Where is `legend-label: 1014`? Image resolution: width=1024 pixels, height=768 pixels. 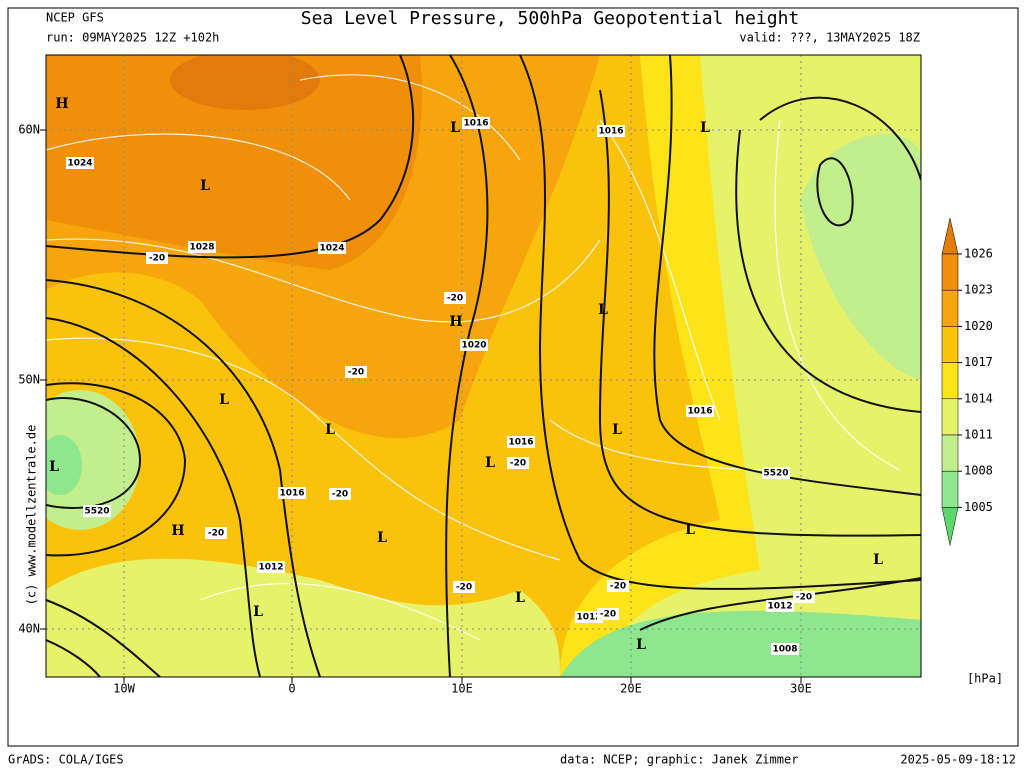 legend-label: 1014 is located at coordinates (978, 398).